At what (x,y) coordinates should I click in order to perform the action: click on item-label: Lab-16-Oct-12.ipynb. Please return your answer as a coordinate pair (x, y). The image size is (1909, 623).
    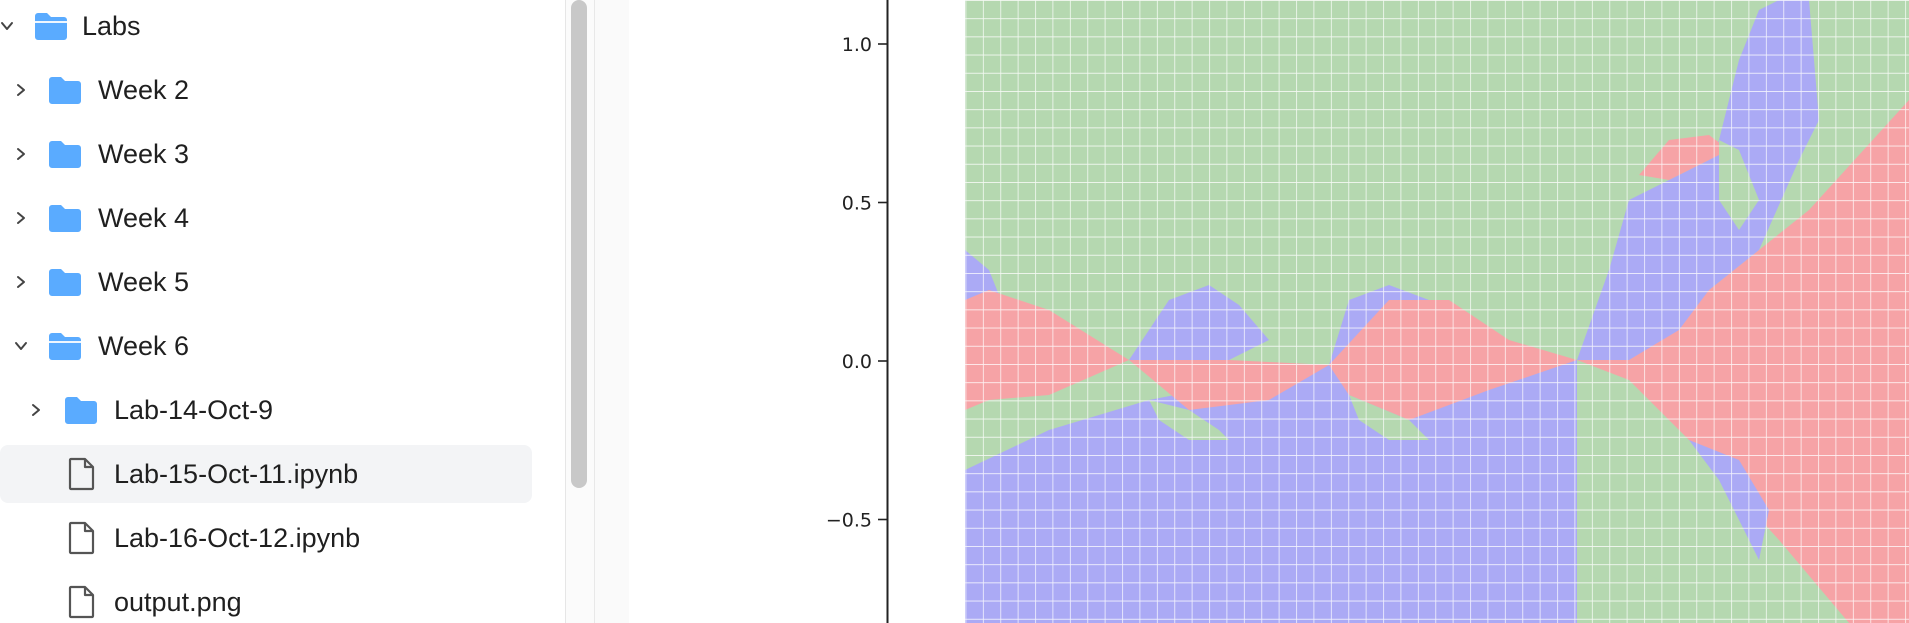
    Looking at the image, I should click on (237, 537).